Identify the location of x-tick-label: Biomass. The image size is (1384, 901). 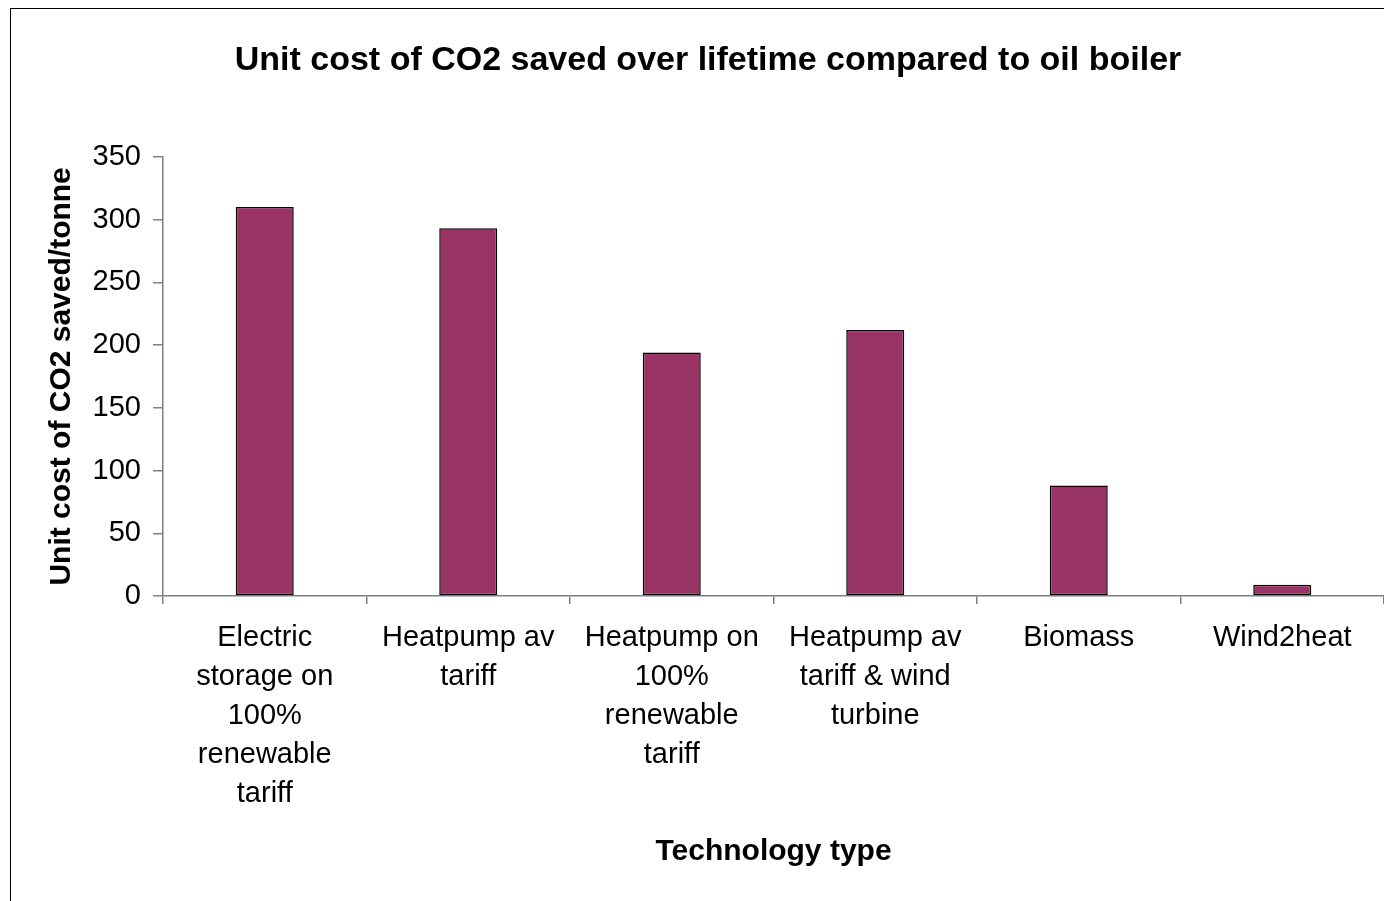
(1079, 635).